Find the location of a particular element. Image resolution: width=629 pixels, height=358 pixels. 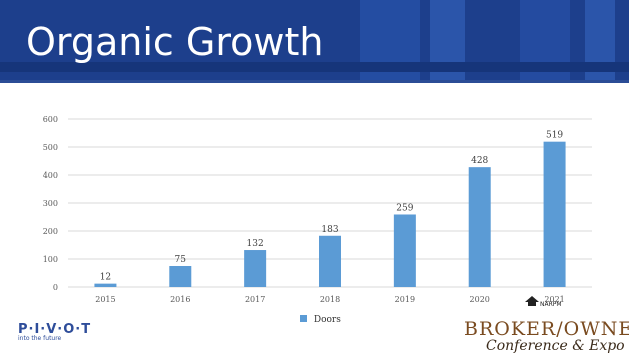

x-tick-label: 2015 is located at coordinates (105, 299).